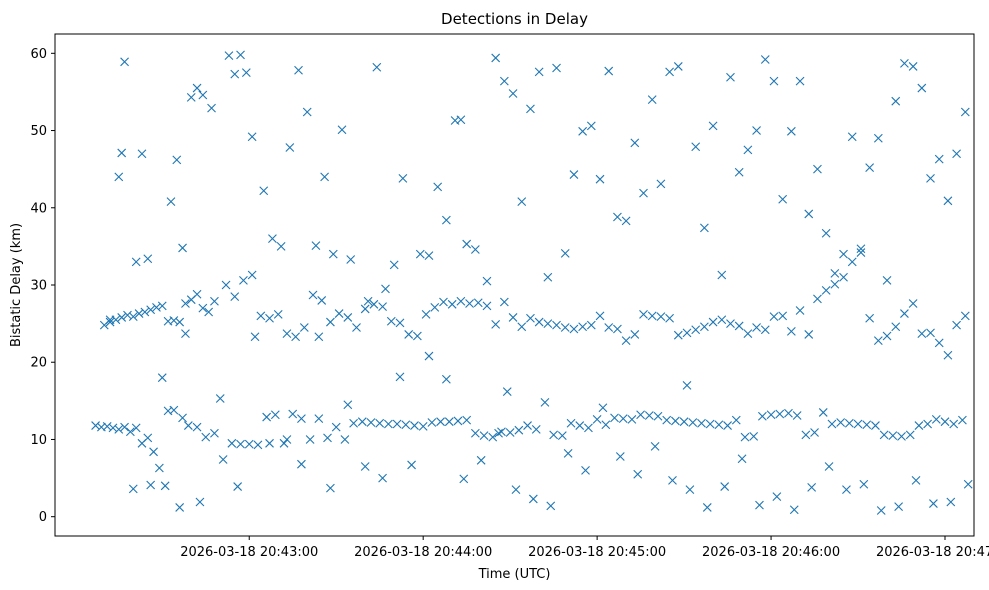  Describe the element at coordinates (38, 208) in the screenshot. I see `y-tick-label: 40` at that location.